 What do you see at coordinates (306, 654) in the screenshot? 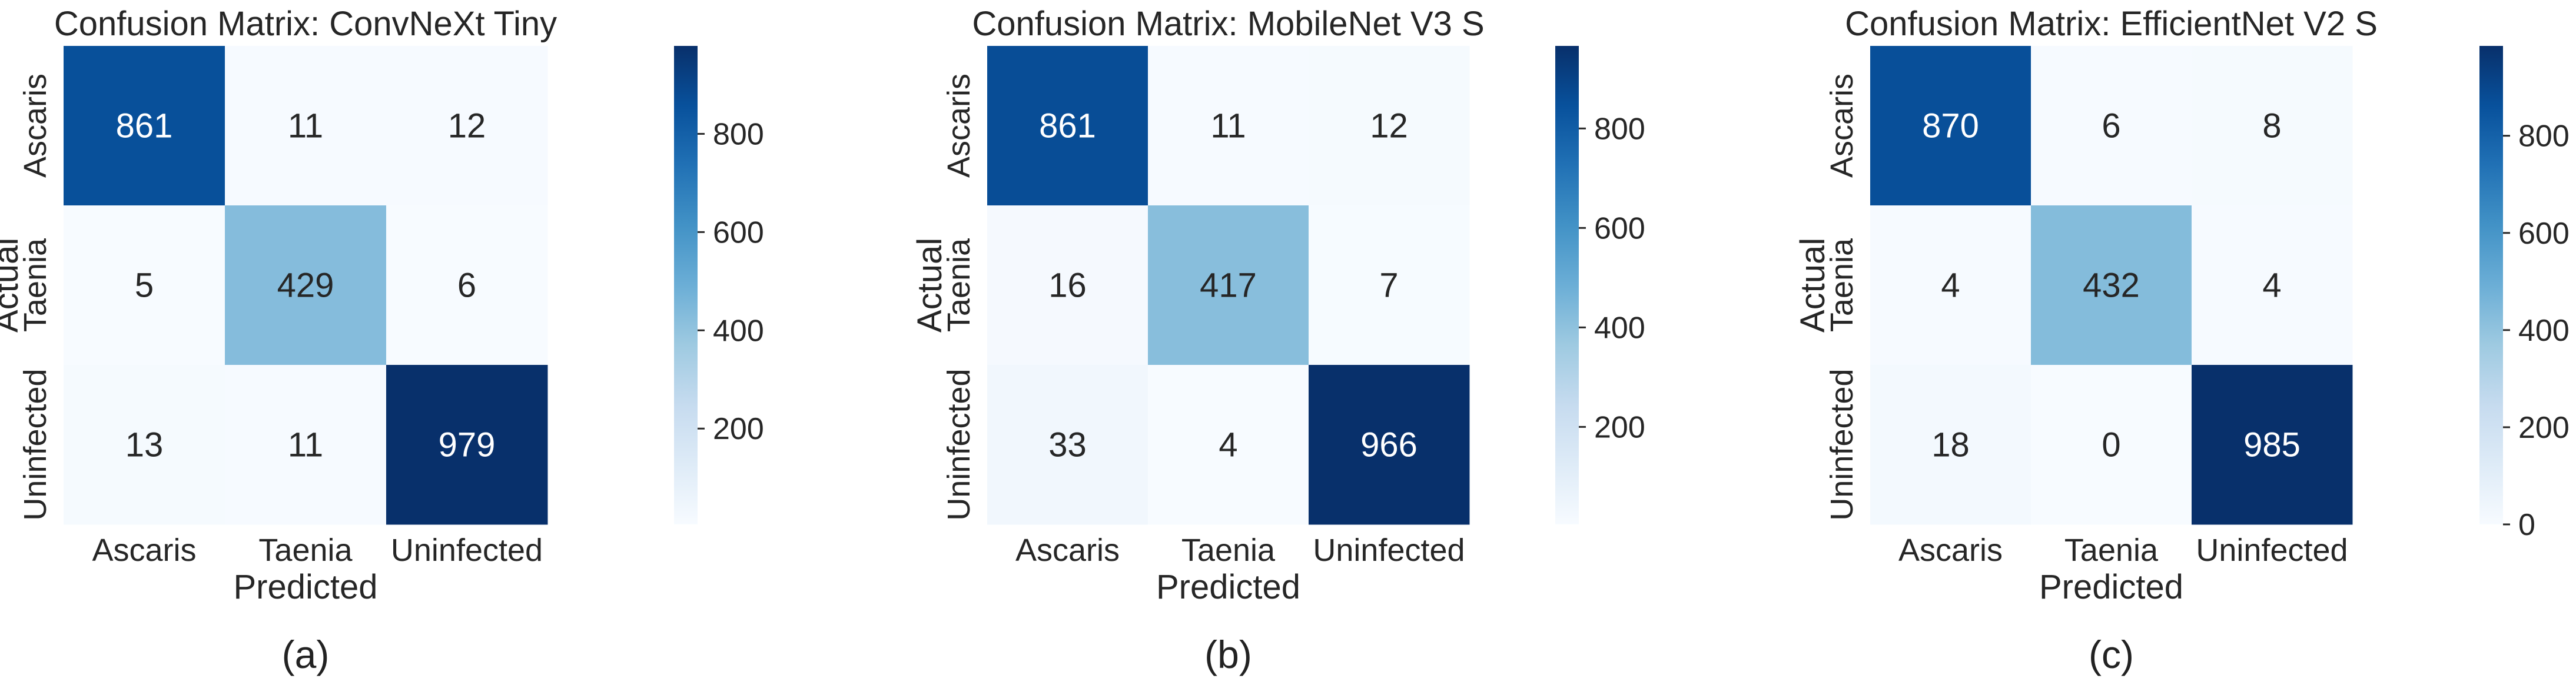
I see `panel-caption: (a)` at bounding box center [306, 654].